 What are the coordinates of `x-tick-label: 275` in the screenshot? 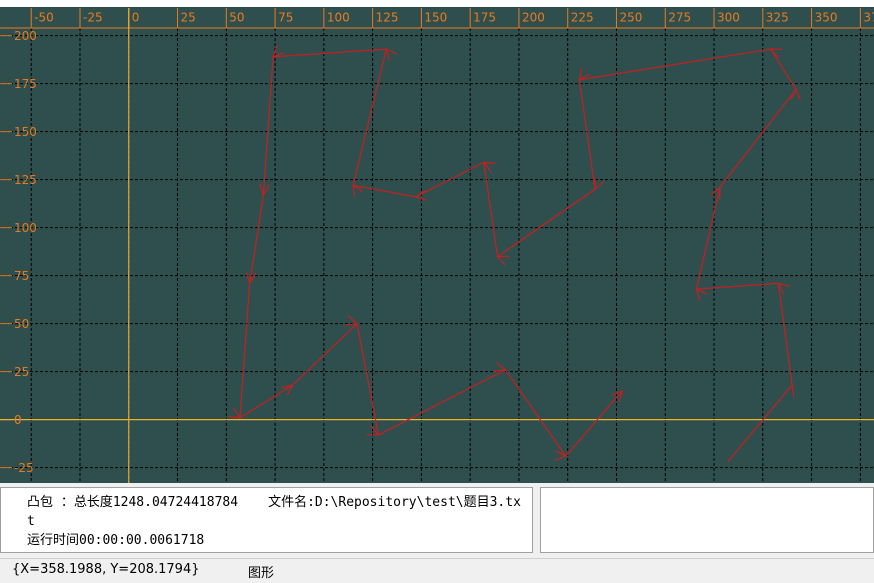 It's located at (679, 18).